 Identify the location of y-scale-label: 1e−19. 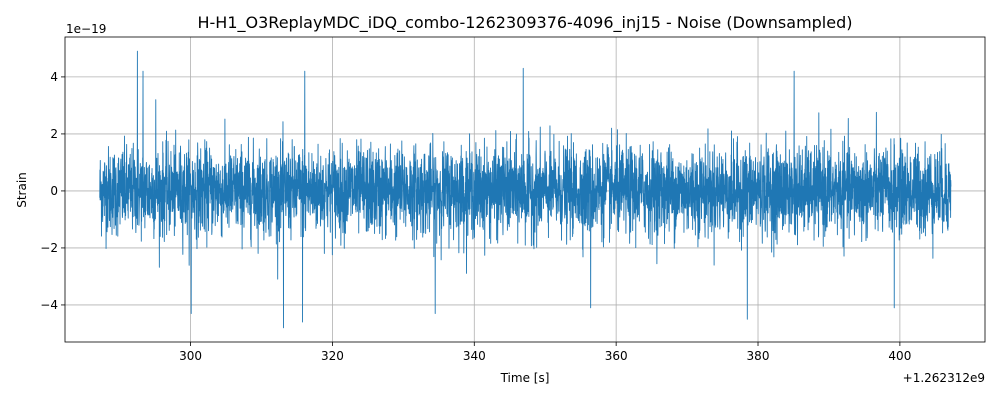
(86, 29).